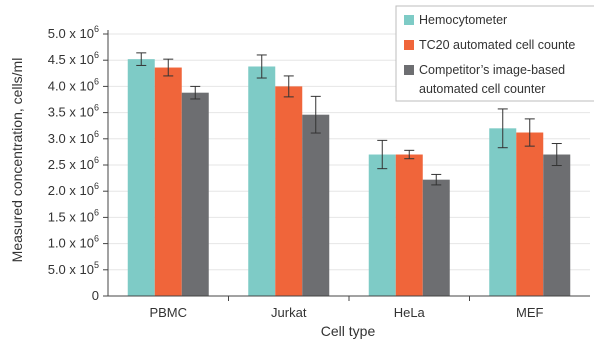  Describe the element at coordinates (409, 20) in the screenshot. I see `legend-swatch-hemocytometer` at that location.